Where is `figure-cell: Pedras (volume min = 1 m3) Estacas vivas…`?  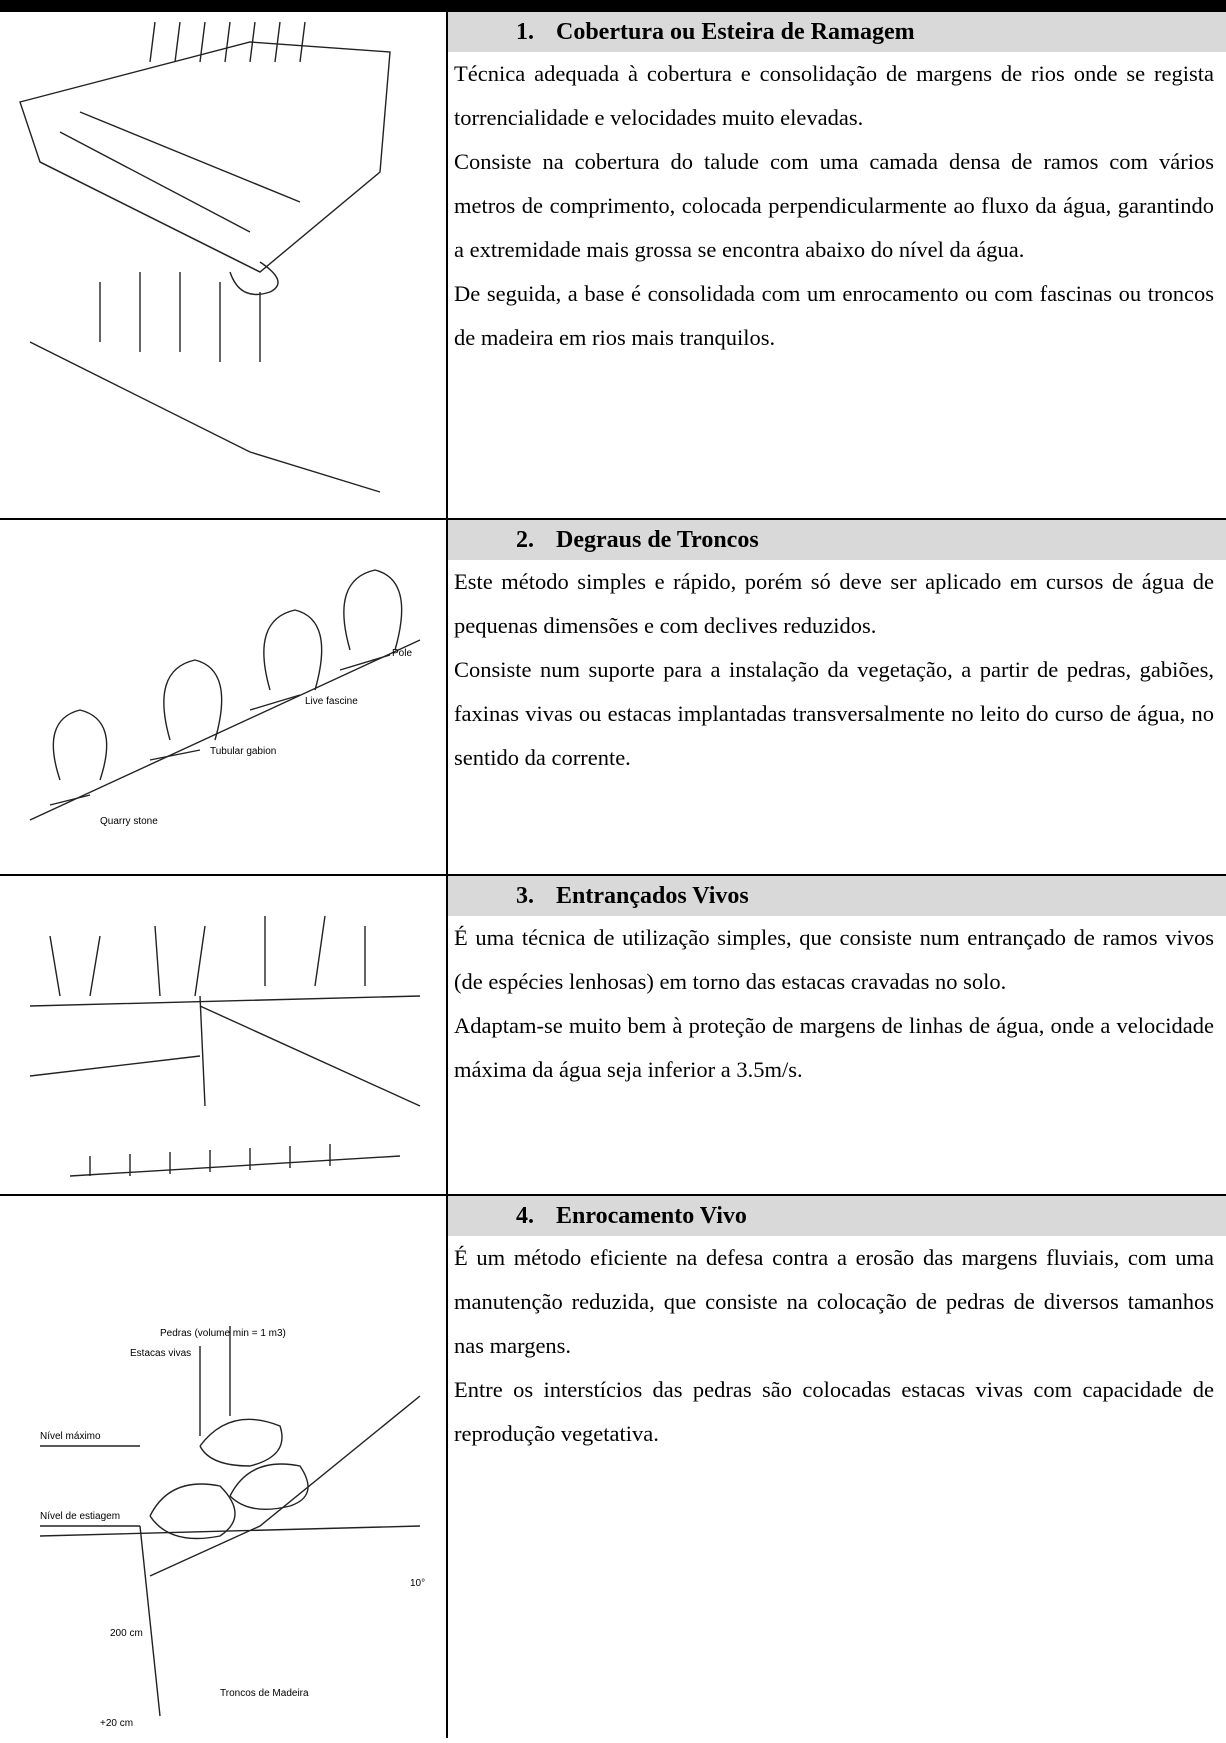
figure-cell: Pedras (volume min = 1 m3) Estacas vivas… is located at coordinates (224, 1467).